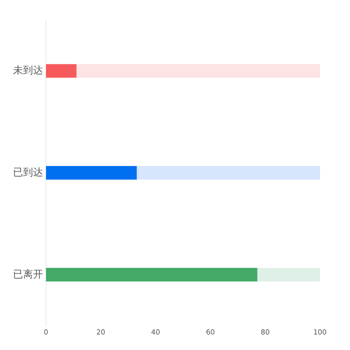 This screenshot has width=350, height=350. What do you see at coordinates (28, 172) in the screenshot?
I see `y-tick-label: 已到达` at bounding box center [28, 172].